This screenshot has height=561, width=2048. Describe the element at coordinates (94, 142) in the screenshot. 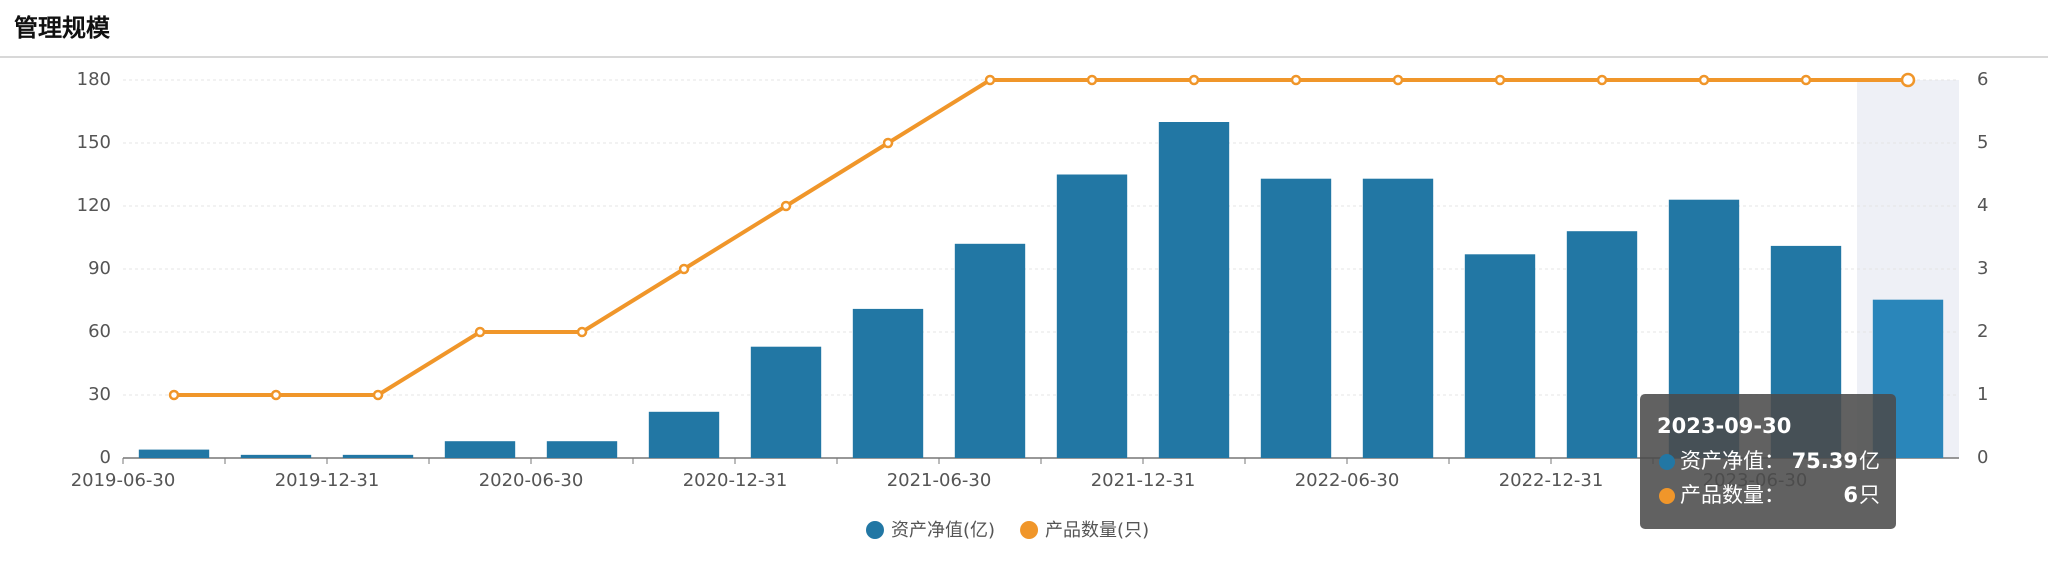

I see `y-tick-label: 150` at that location.